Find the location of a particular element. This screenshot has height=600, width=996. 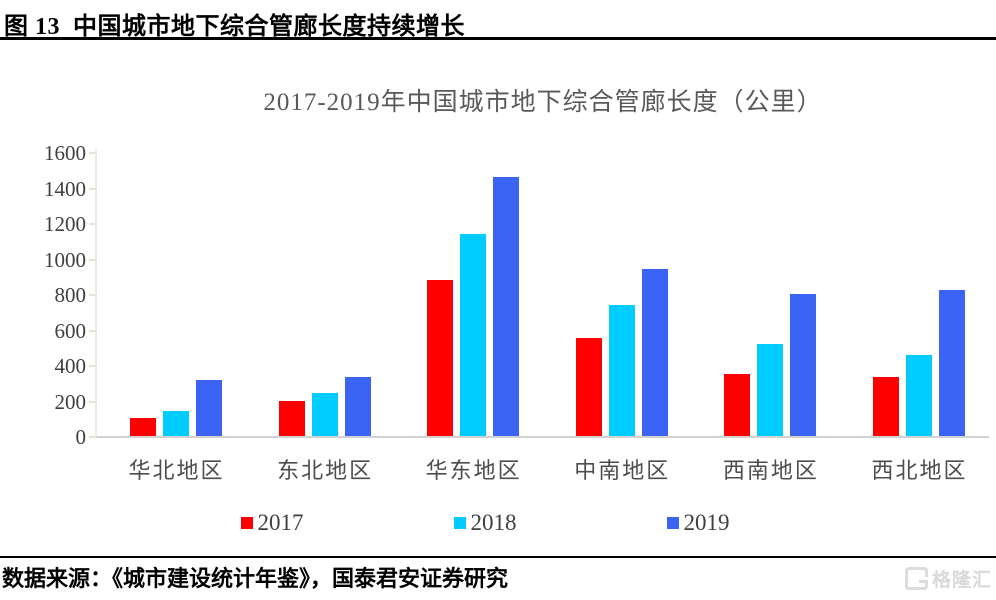

legend-label: 2019 is located at coordinates (706, 522).